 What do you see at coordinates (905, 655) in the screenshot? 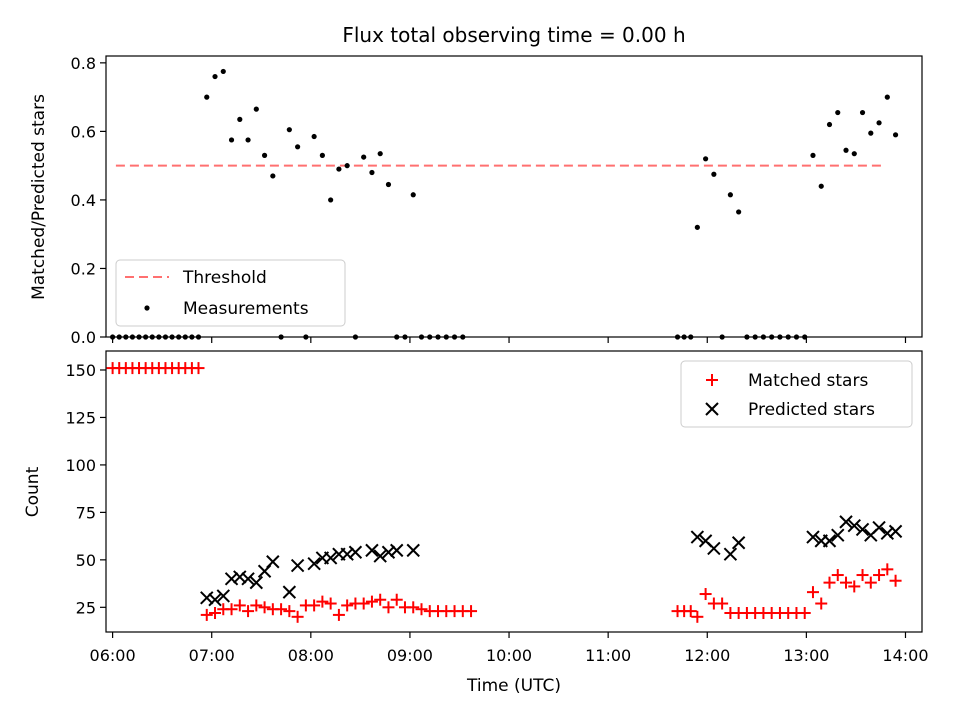
I see `x-tick-label: 14:00` at bounding box center [905, 655].